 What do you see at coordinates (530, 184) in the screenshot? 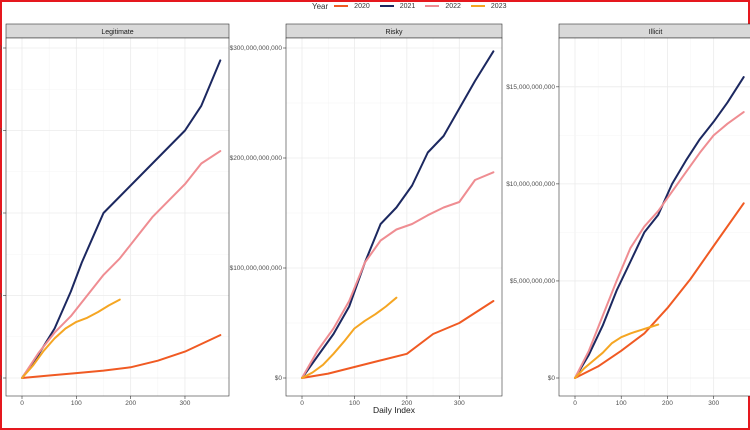
I see `y-tick-label: $10,000,000,000` at bounding box center [530, 184].